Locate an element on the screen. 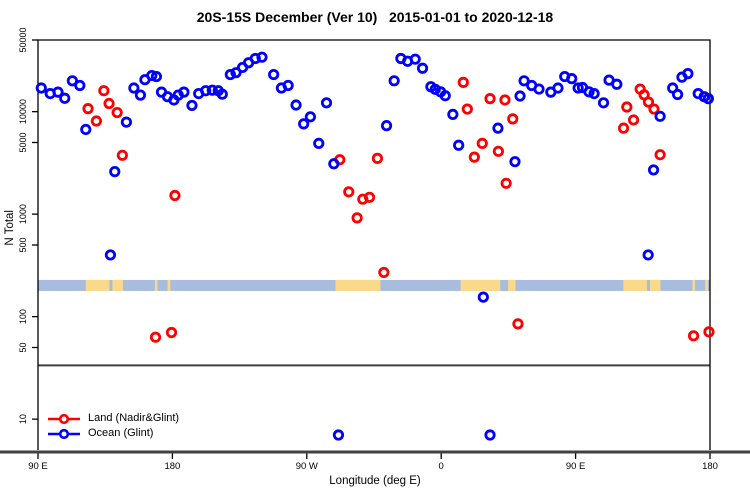  legend-item: Land (Nadir&Glint) is located at coordinates (113, 418).